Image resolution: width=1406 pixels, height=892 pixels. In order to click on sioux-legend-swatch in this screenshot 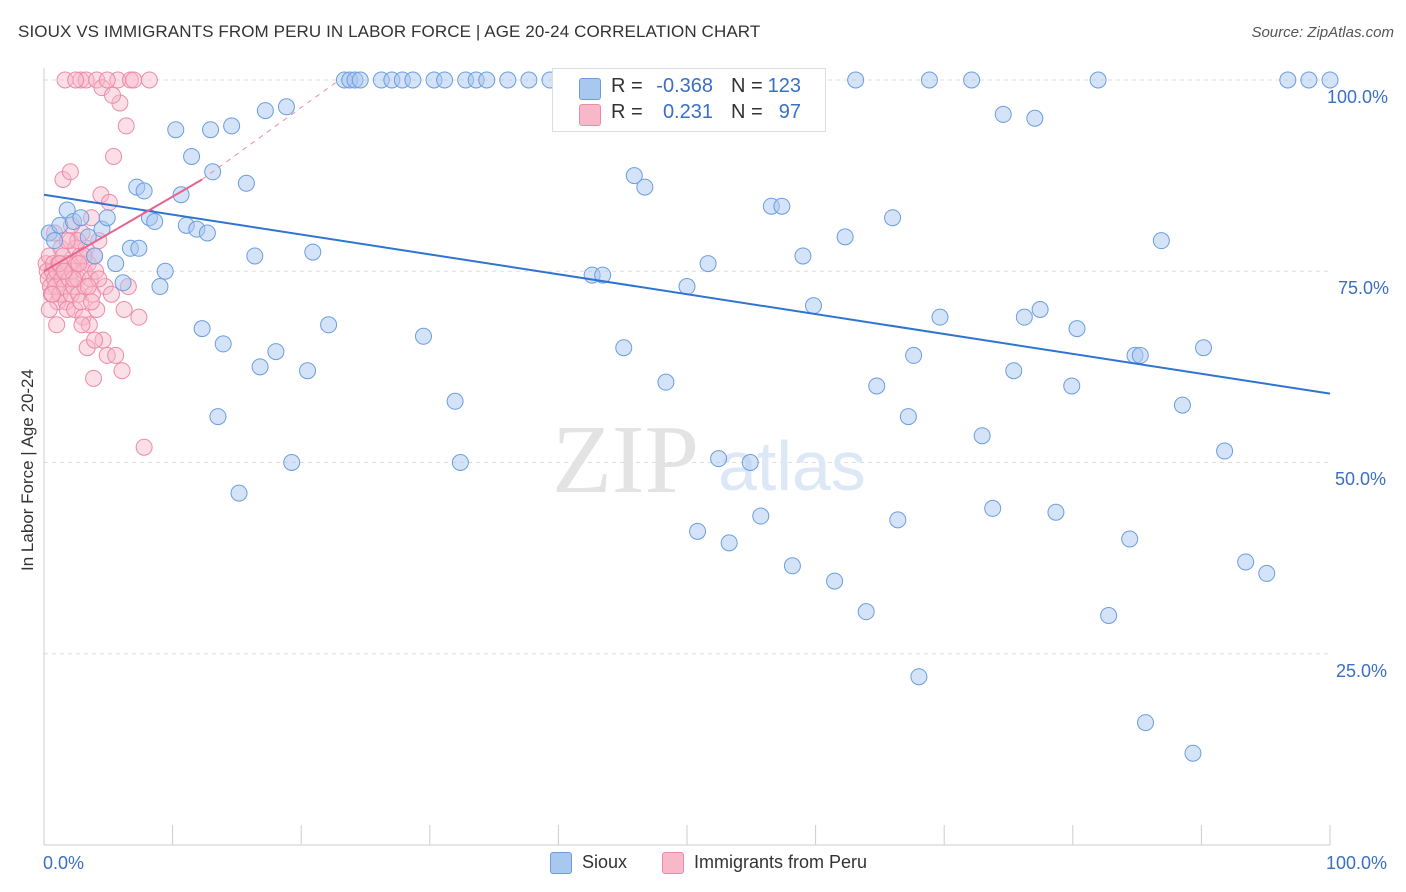, I will do `click(561, 863)`.